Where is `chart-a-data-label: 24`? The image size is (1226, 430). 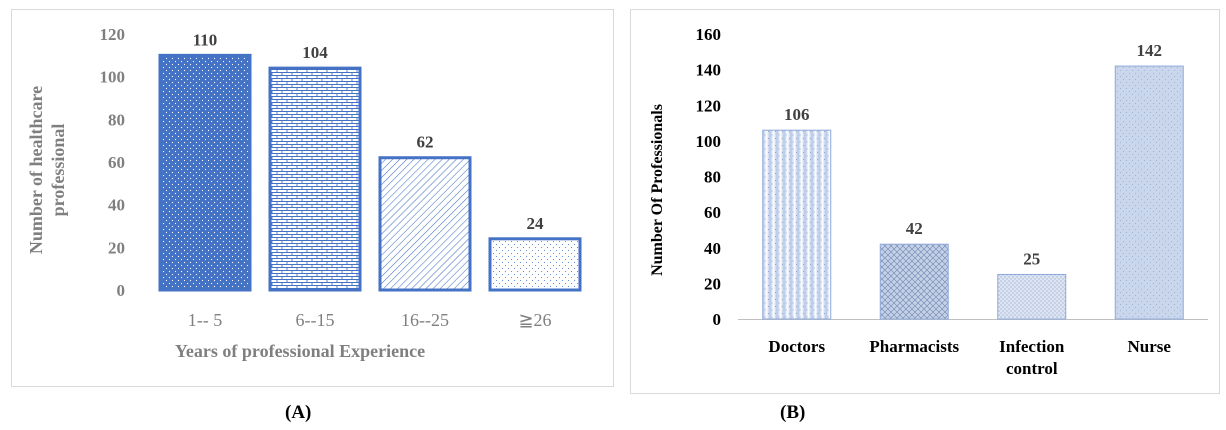
chart-a-data-label: 24 is located at coordinates (536, 223).